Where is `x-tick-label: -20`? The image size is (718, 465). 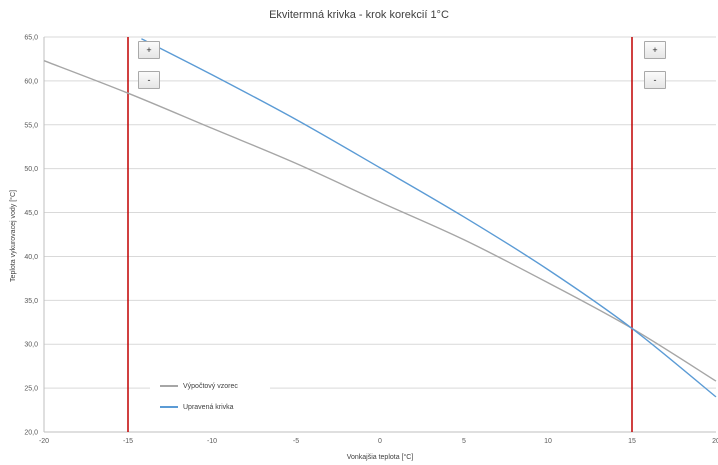
x-tick-label: -20 is located at coordinates (44, 441).